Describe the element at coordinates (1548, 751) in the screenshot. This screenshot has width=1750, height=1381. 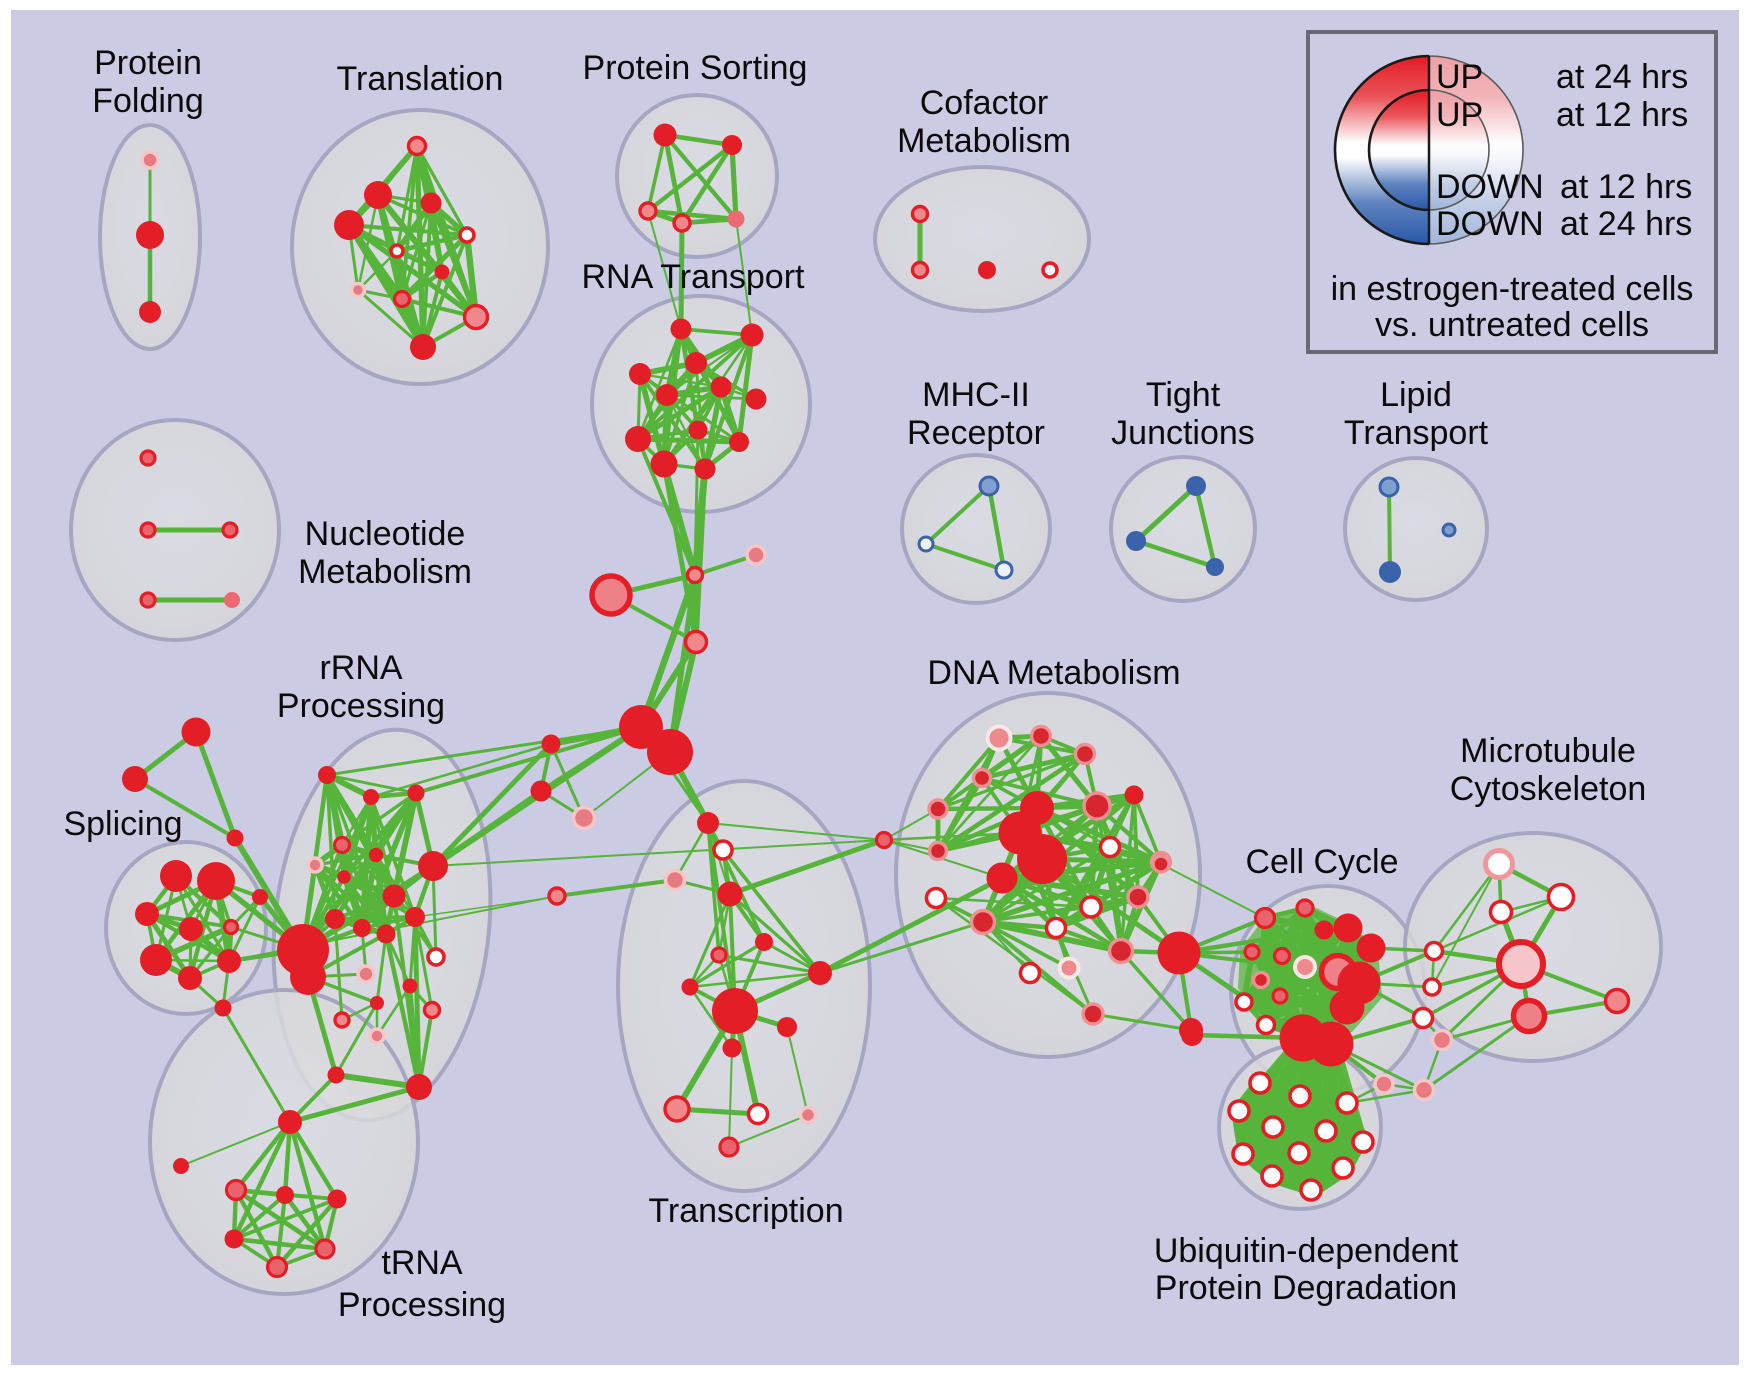
I see `svg-text: Microtubule` at that location.